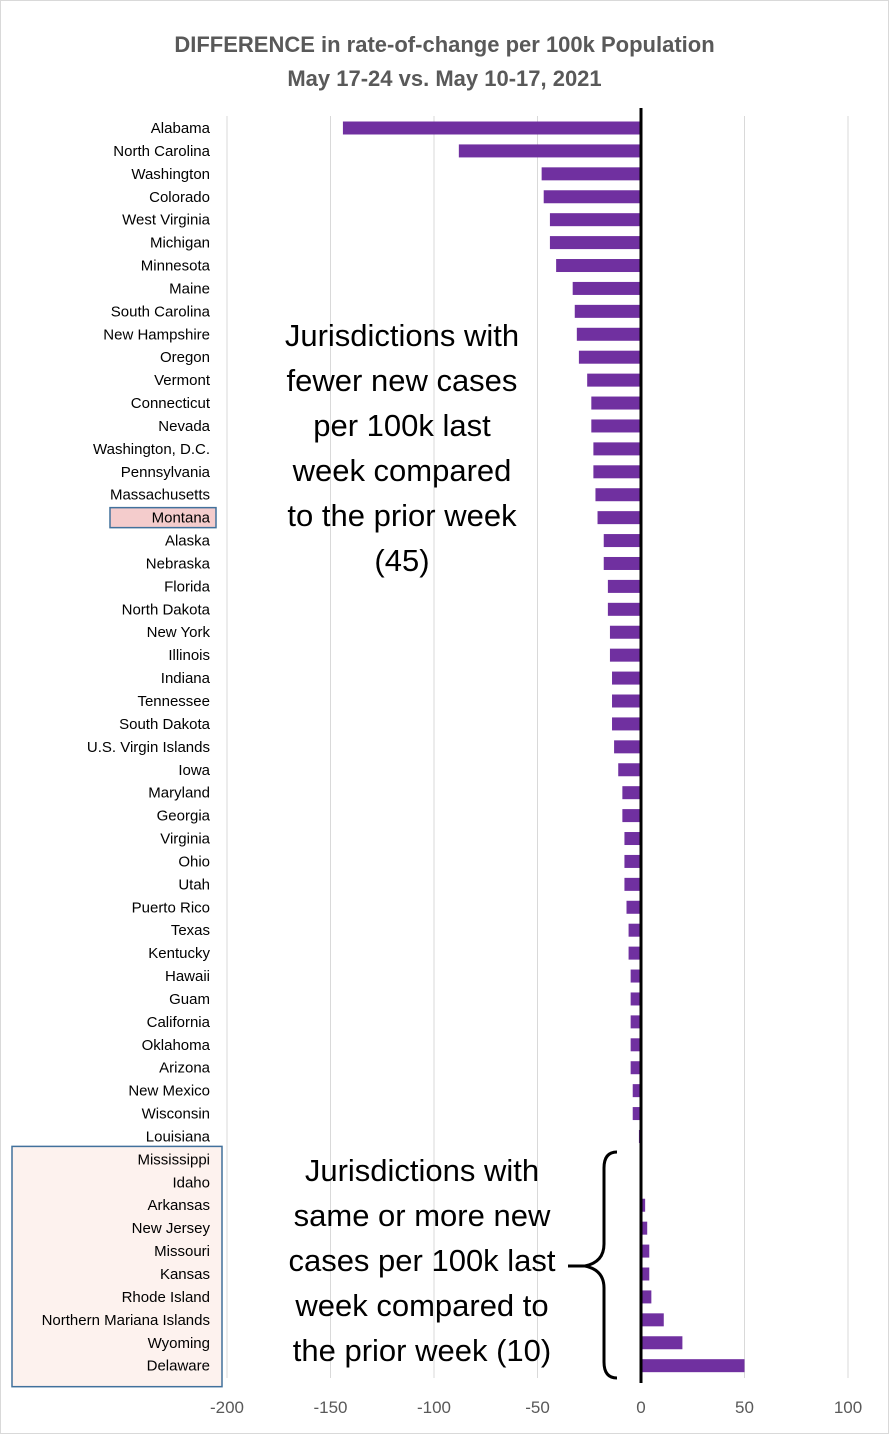 Image resolution: width=889 pixels, height=1434 pixels. What do you see at coordinates (402, 380) in the screenshot?
I see `annotation-line: fewer new cases` at bounding box center [402, 380].